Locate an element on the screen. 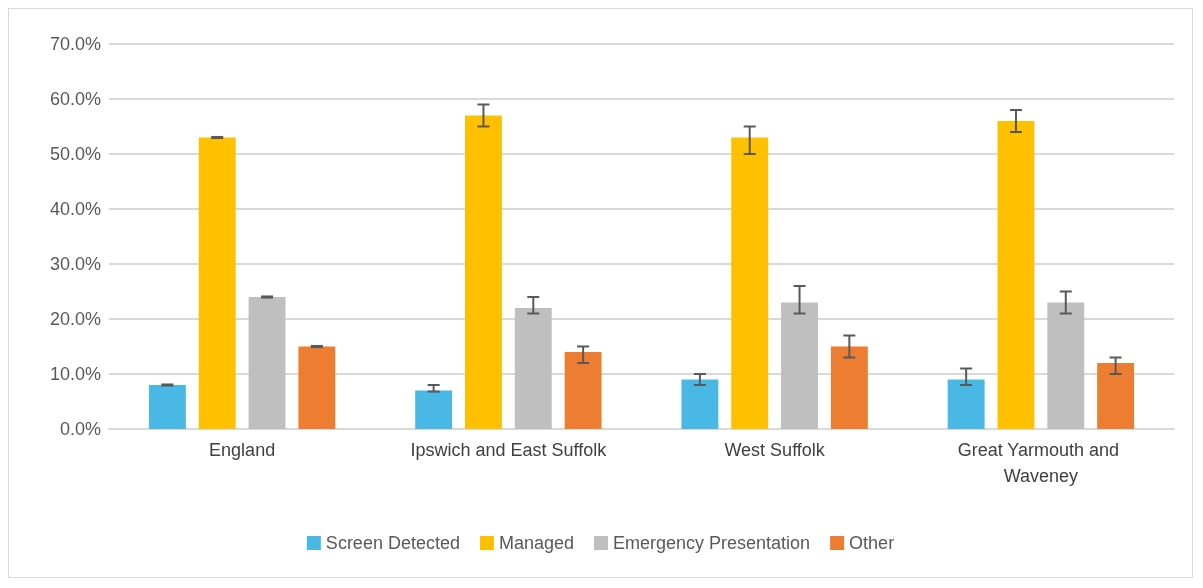 Image resolution: width=1203 pixels, height=588 pixels. y-tick-label: 70.0% is located at coordinates (75, 44).